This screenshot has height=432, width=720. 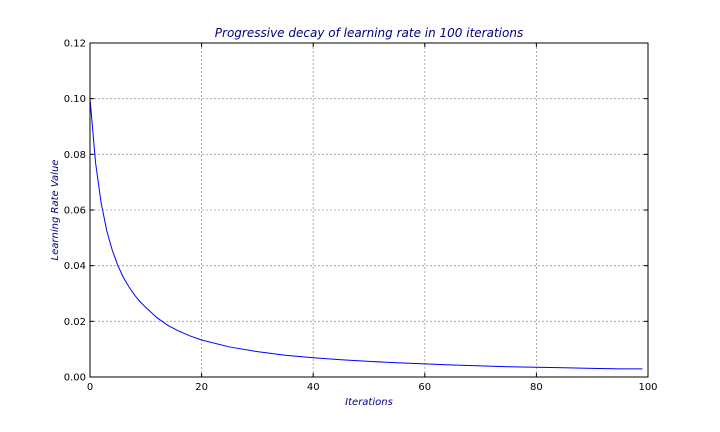 I want to click on y-tick-label: 0.02, so click(x=75, y=322).